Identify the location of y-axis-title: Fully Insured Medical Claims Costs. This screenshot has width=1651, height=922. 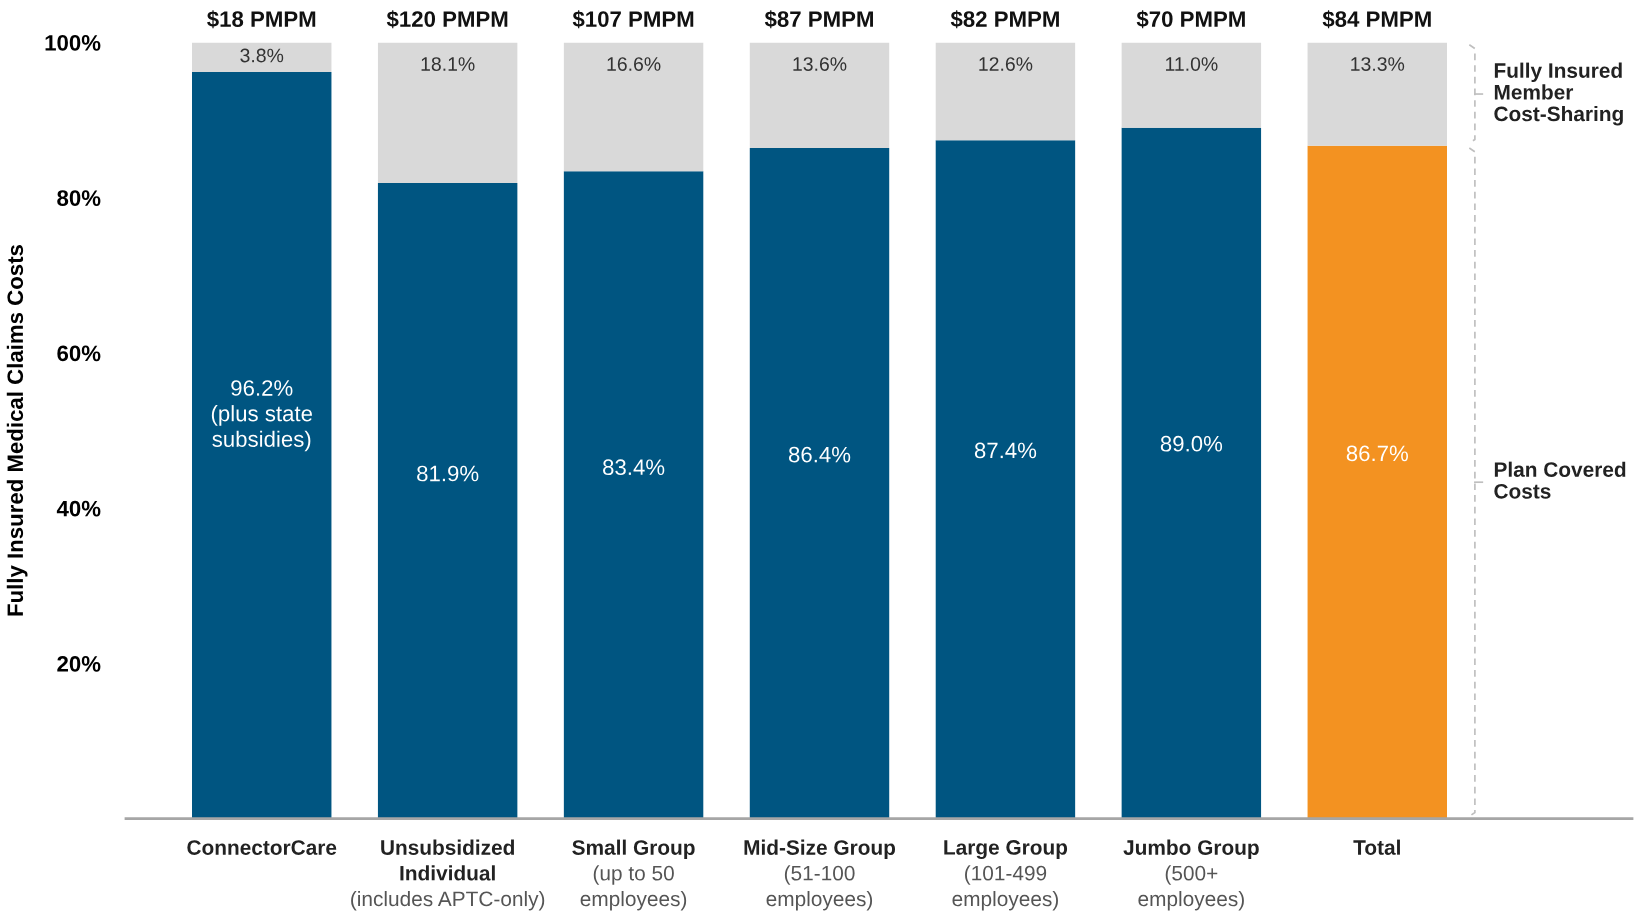
(17, 430).